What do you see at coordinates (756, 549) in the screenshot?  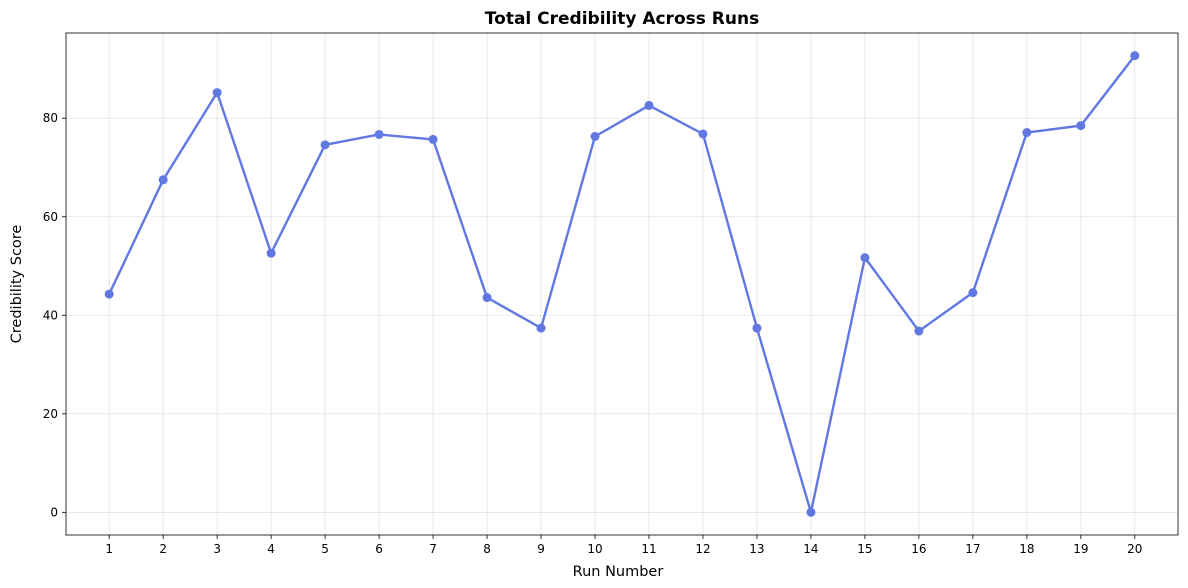 I see `x-tick-label: 13` at bounding box center [756, 549].